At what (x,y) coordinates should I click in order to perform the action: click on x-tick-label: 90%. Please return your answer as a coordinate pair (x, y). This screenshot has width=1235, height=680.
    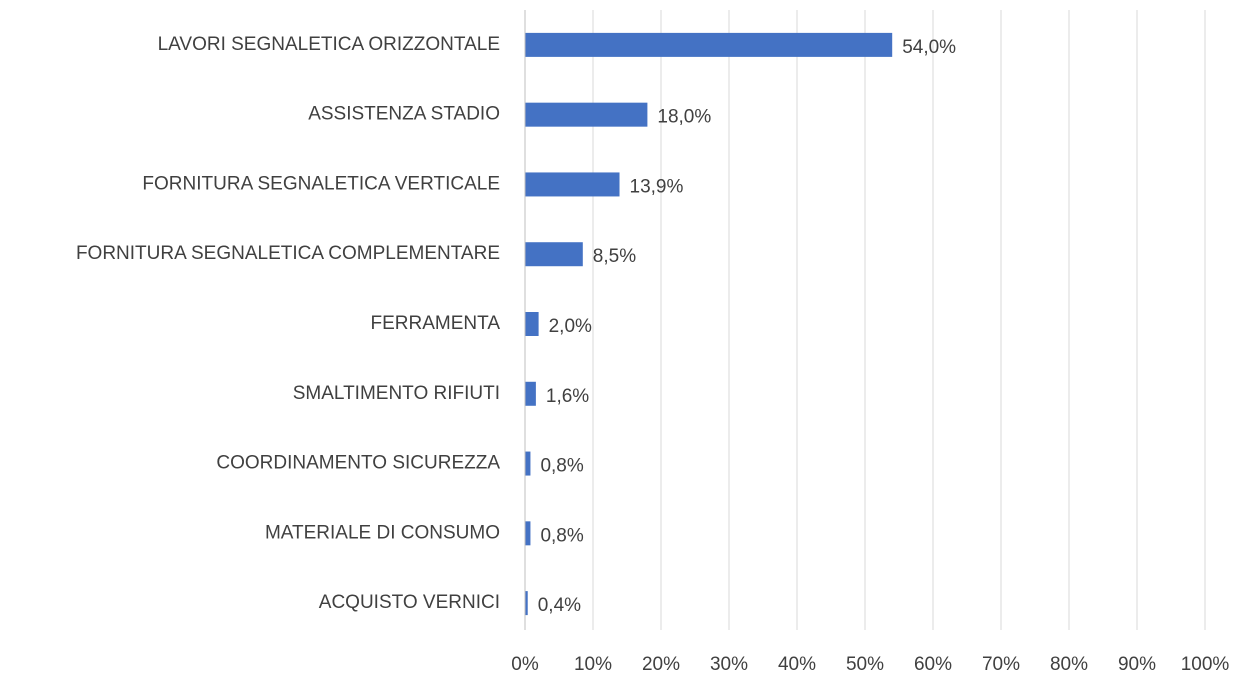
    Looking at the image, I should click on (1137, 664).